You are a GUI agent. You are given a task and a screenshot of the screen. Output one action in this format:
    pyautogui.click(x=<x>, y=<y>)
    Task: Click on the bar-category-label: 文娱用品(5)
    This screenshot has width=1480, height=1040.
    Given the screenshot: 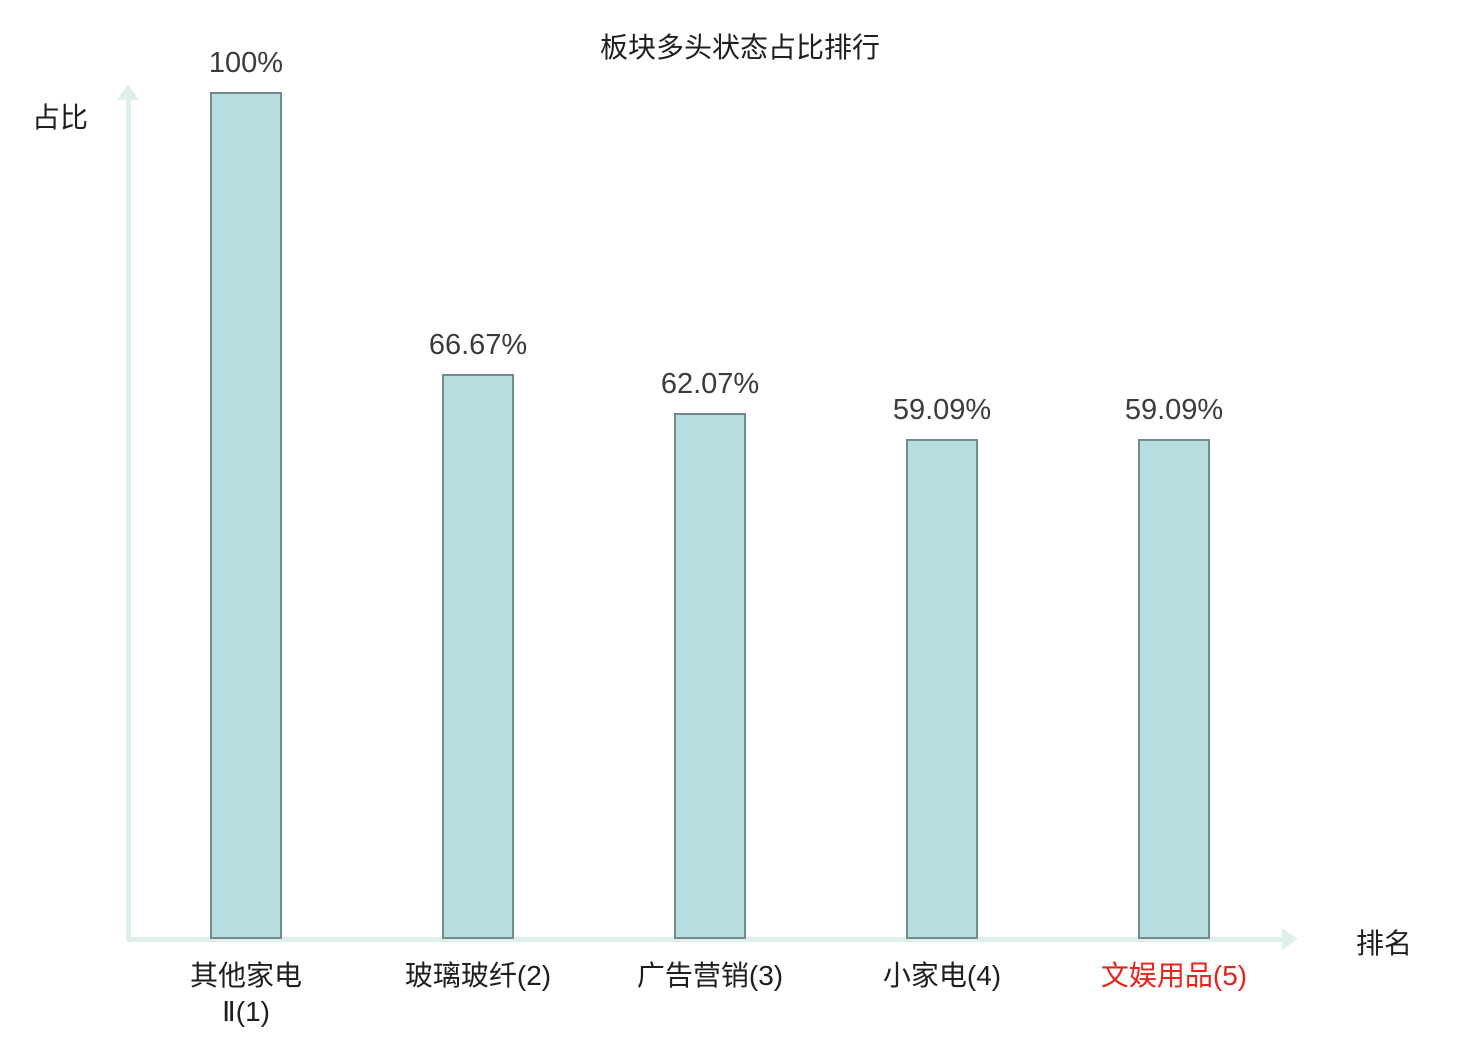 What is the action you would take?
    pyautogui.click(x=1174, y=975)
    